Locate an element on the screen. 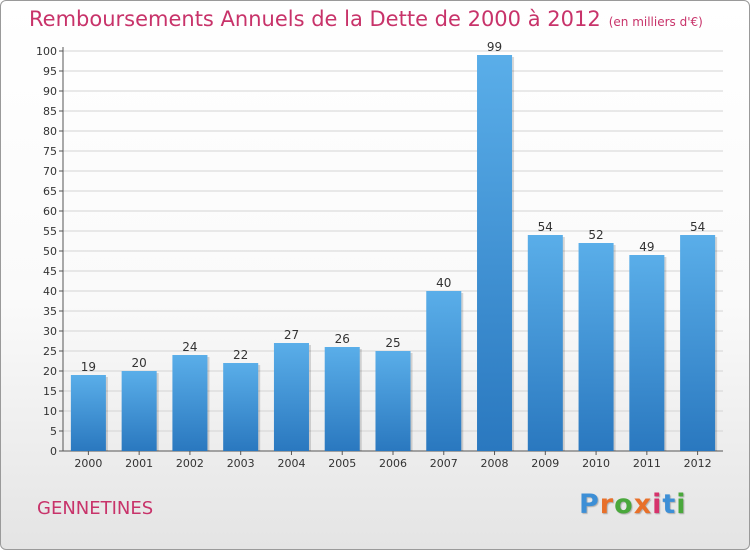 The height and width of the screenshot is (550, 750). logo-letter: x is located at coordinates (643, 504).